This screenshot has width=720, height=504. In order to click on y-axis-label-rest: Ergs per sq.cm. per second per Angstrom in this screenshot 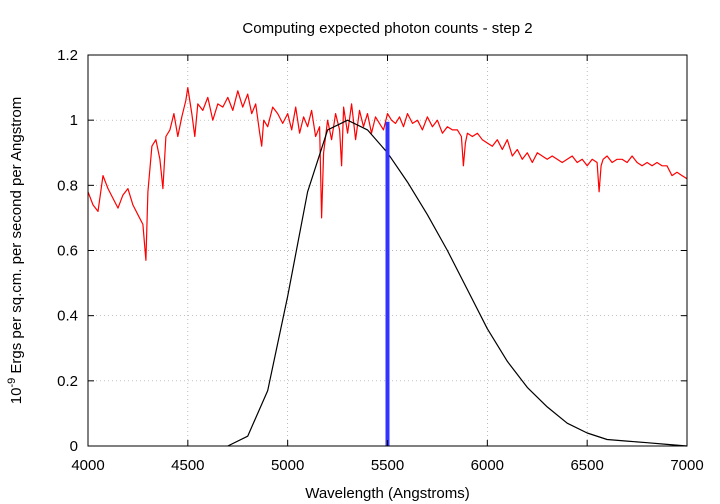, I will do `click(16, 237)`.